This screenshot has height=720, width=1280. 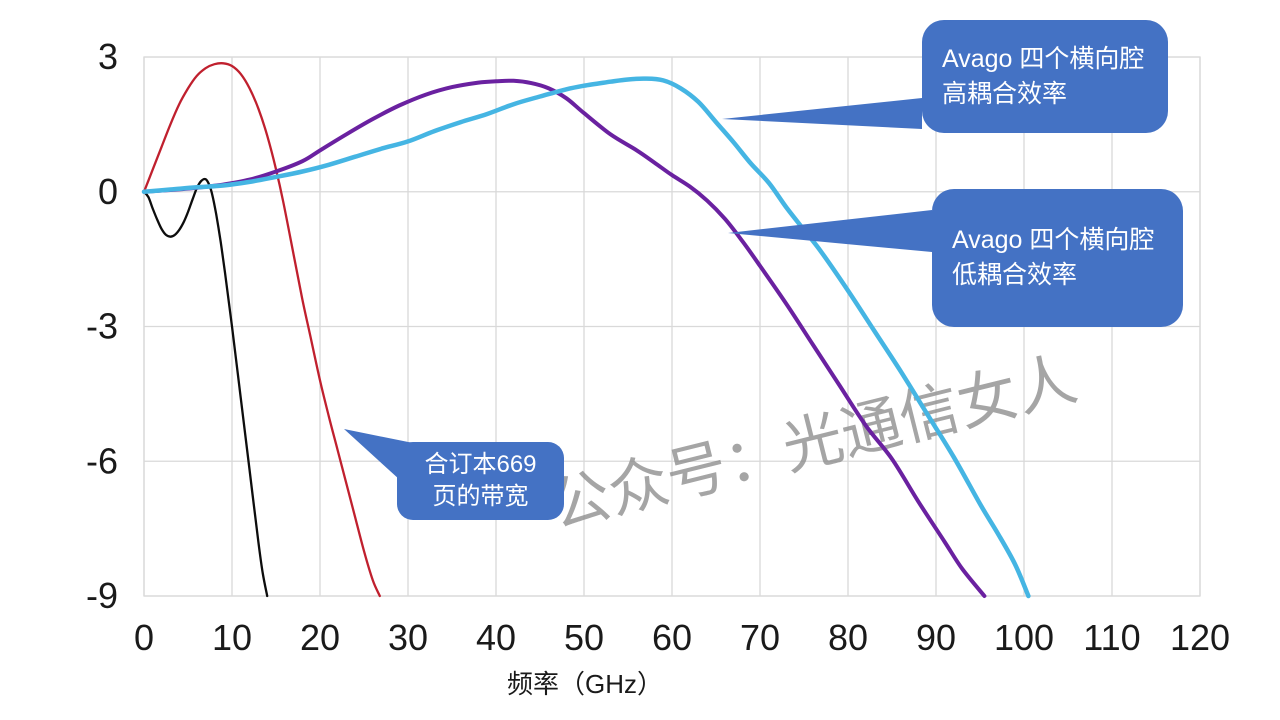 What do you see at coordinates (102, 460) in the screenshot?
I see `y-tick-label--6: -6` at bounding box center [102, 460].